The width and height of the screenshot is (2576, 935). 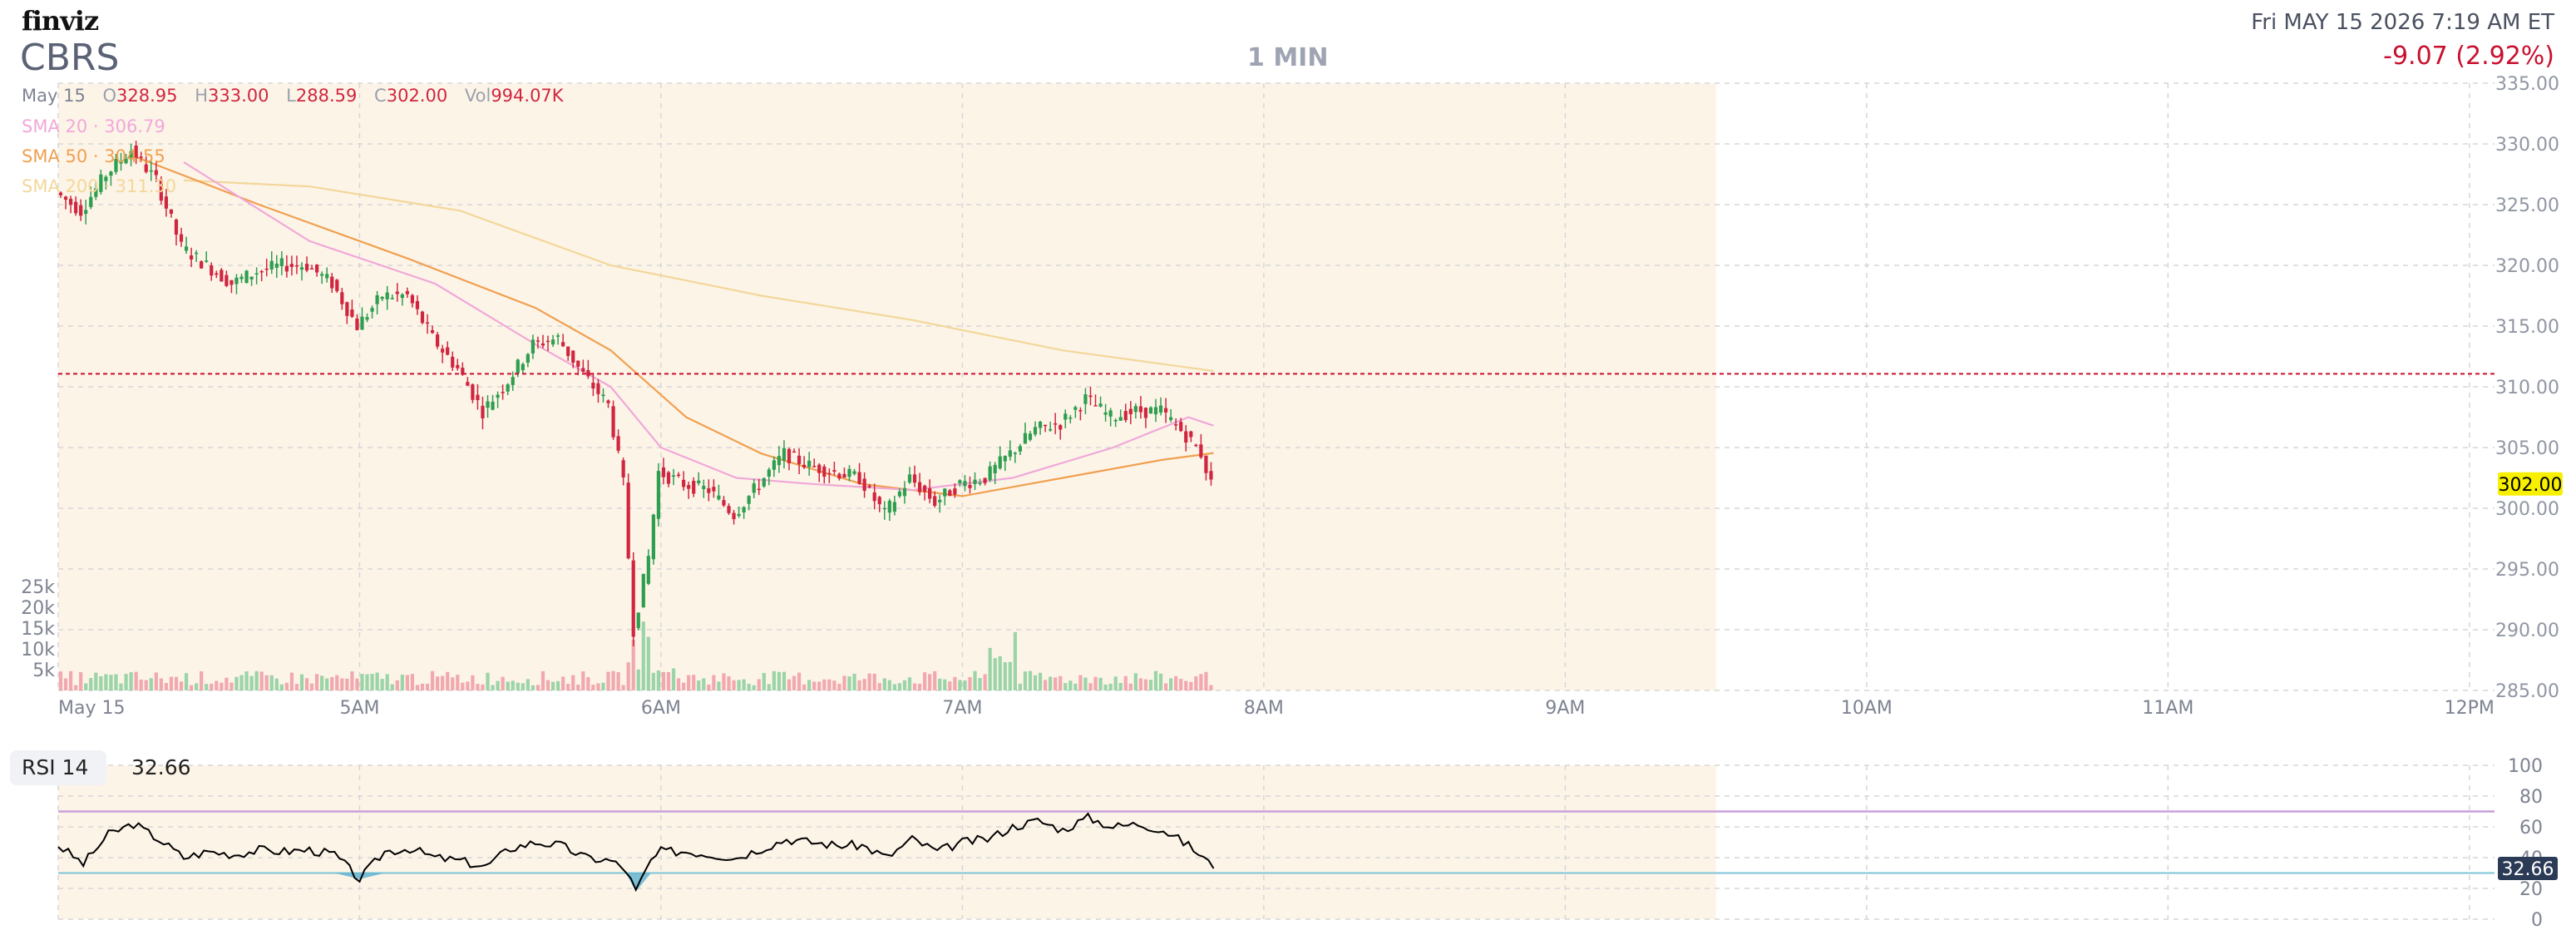 What do you see at coordinates (99, 186) in the screenshot?
I see `sma200-legend: SMA 200 · 311.30` at bounding box center [99, 186].